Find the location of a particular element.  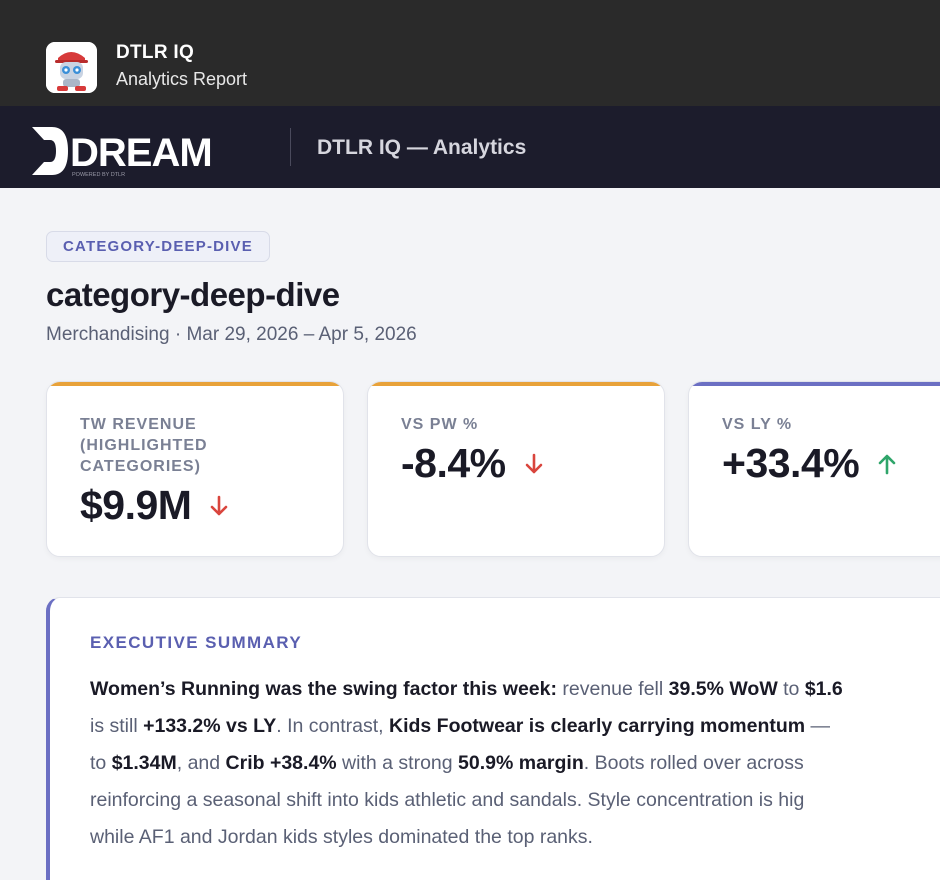

kpi-card-vs-ly: VS LY % +33.4% is located at coordinates (814, 469).